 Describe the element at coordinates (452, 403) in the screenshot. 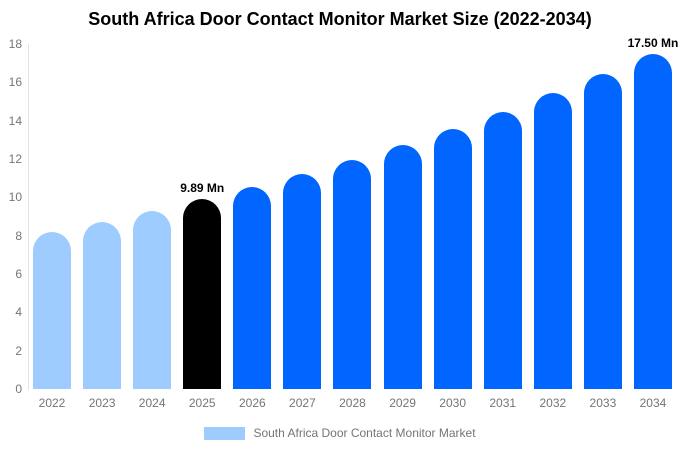

I see `x-label-2030: 2030` at that location.